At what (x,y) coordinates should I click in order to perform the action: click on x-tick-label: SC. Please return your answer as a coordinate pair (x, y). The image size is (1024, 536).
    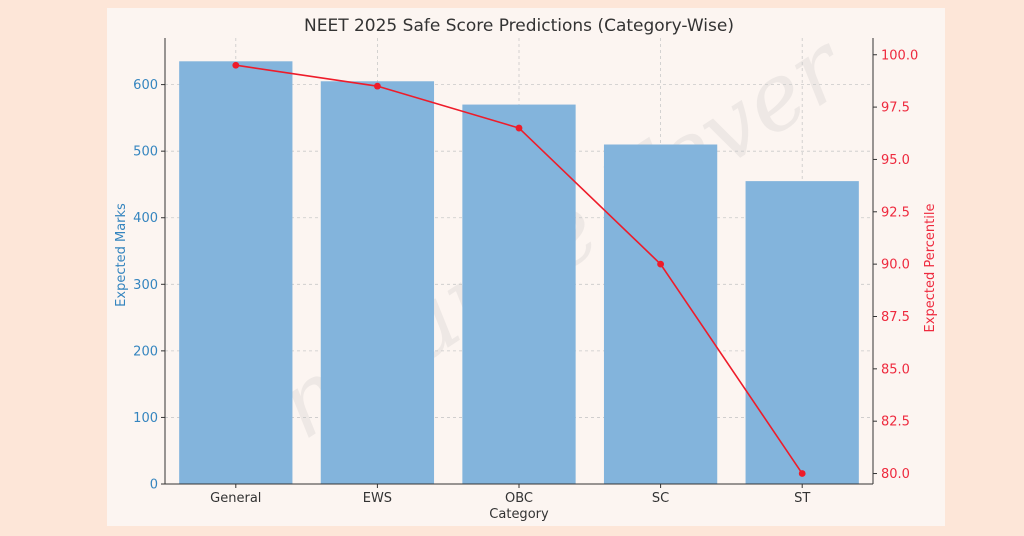
    Looking at the image, I should click on (660, 498).